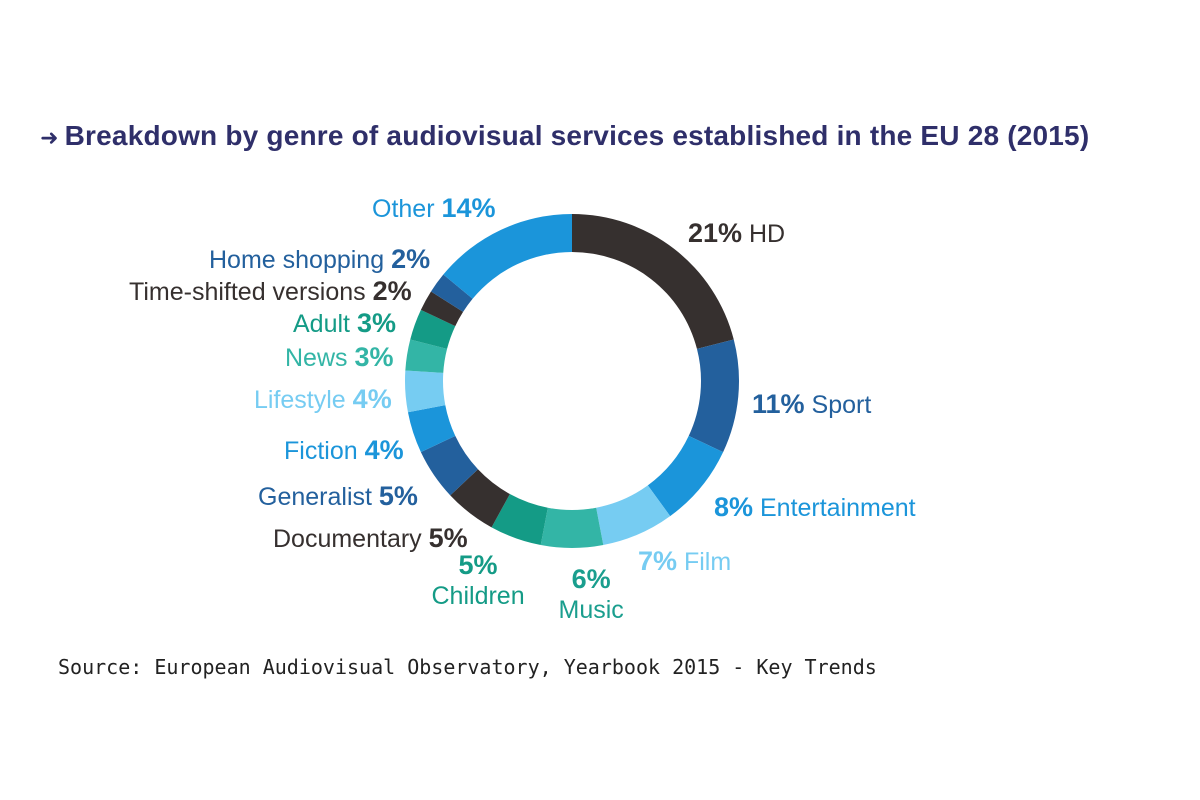  I want to click on slice-category-label: Other, so click(403, 209).